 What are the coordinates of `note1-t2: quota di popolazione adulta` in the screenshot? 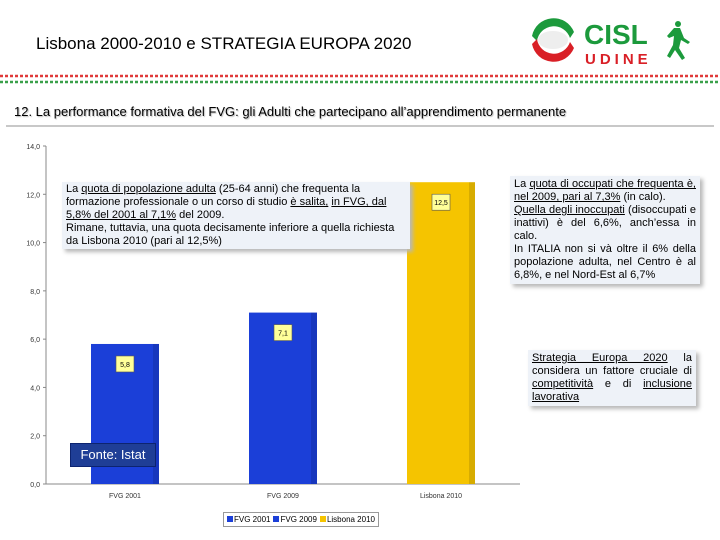 It's located at (148, 189).